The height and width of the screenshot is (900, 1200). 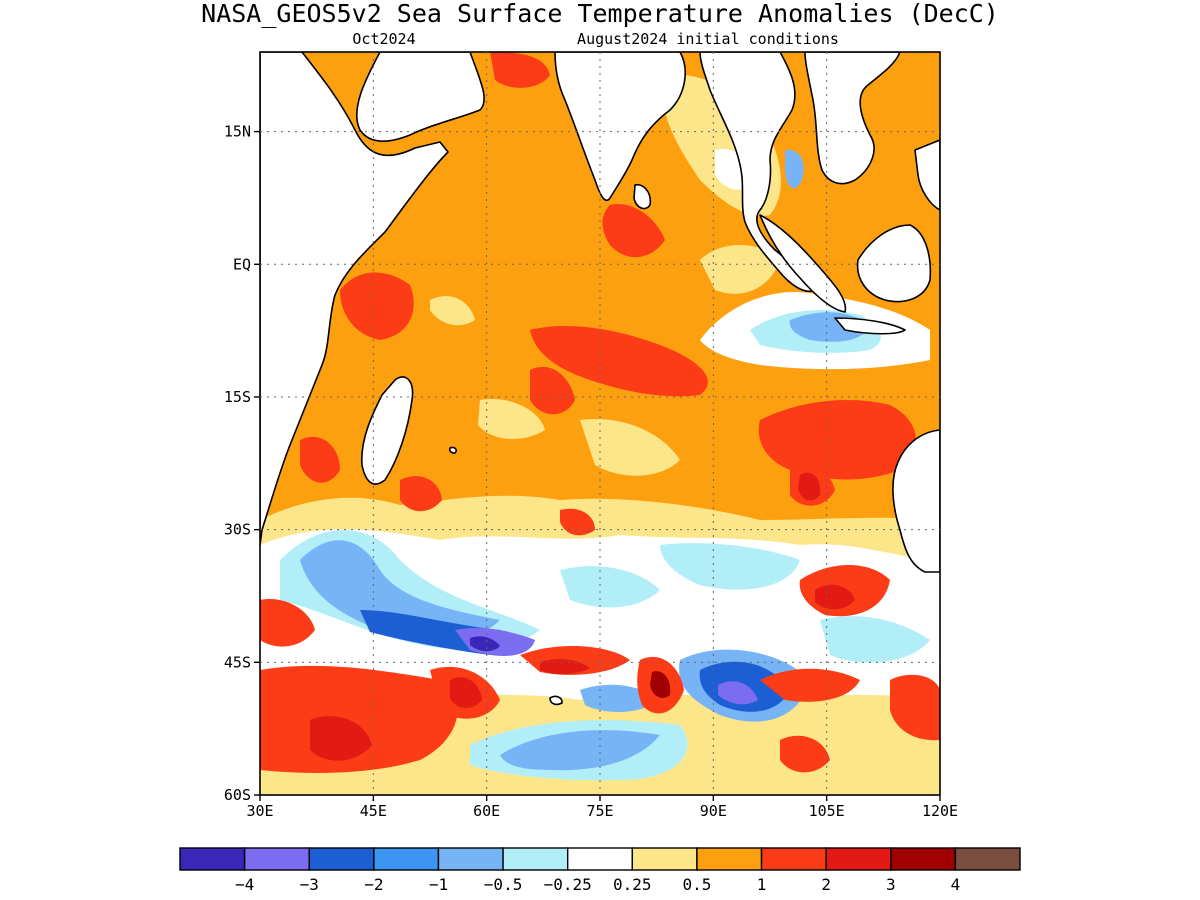 What do you see at coordinates (503, 884) in the screenshot?
I see `colorbar-label: −0.5` at bounding box center [503, 884].